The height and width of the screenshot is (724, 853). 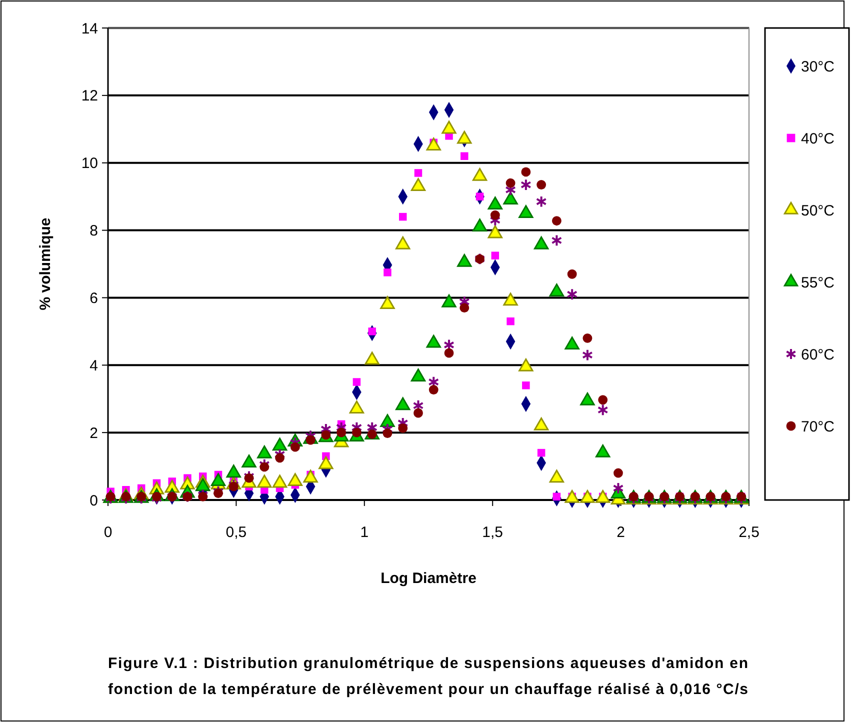 I want to click on y-tick-label: 10, so click(x=89, y=163).